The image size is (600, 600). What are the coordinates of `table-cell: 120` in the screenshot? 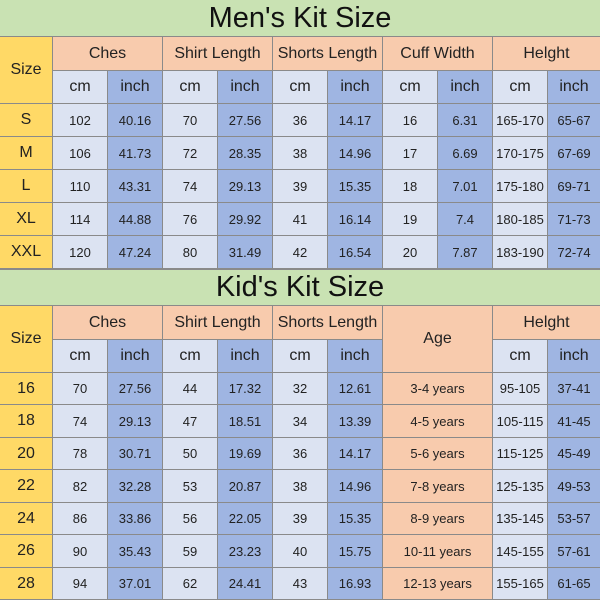 It's located at (80, 252).